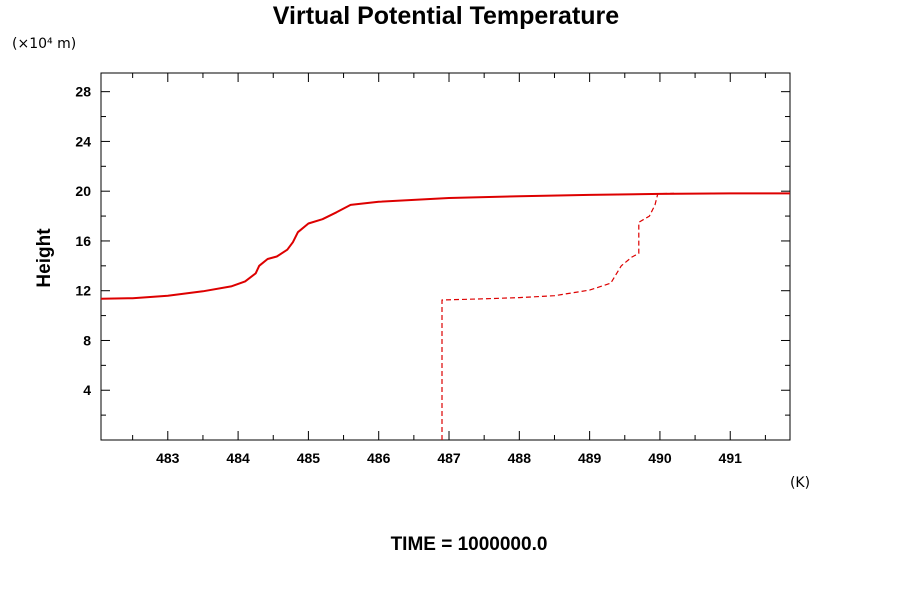  Describe the element at coordinates (44, 44) in the screenshot. I see `y-axis-unit: (×10⁴ m)` at that location.